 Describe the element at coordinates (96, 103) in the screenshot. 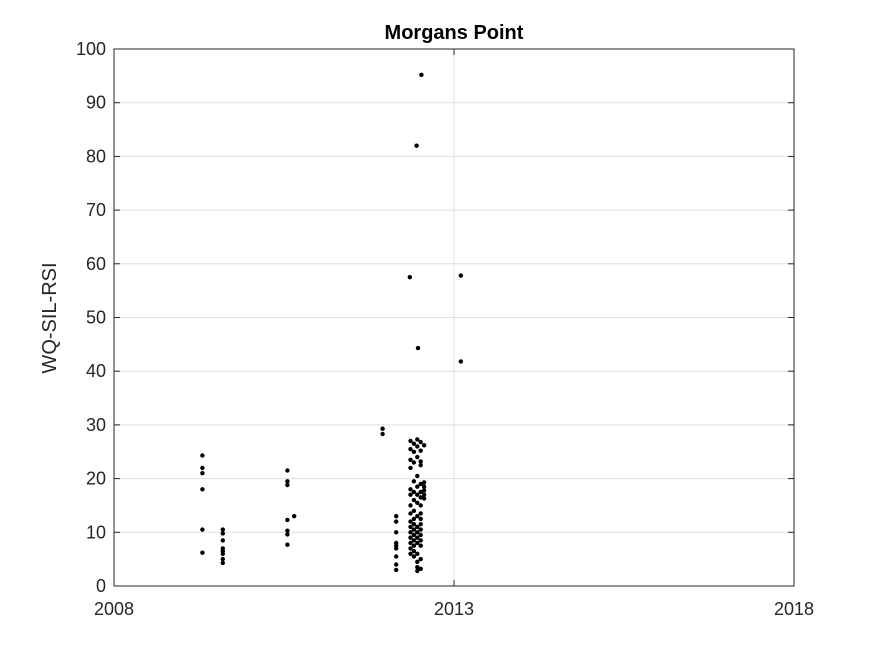

I see `y-tick-label: 90` at that location.